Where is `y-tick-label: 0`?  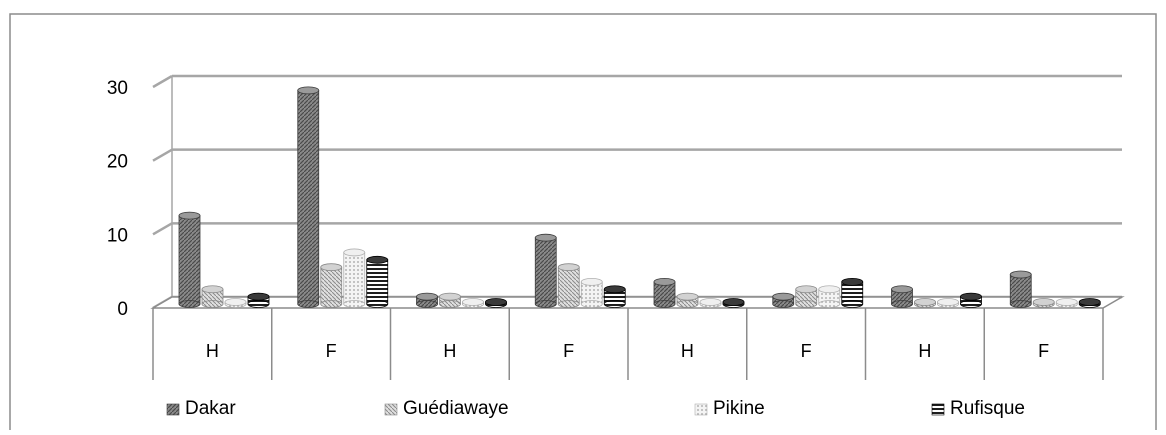 y-tick-label: 0 is located at coordinates (122, 309).